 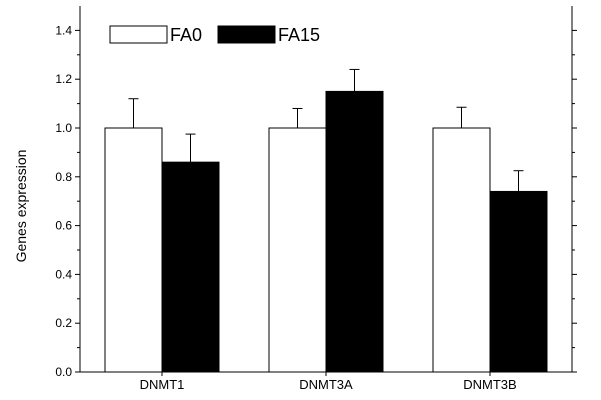 What do you see at coordinates (297, 250) in the screenshot?
I see `bar-FA0-DNMT3A` at bounding box center [297, 250].